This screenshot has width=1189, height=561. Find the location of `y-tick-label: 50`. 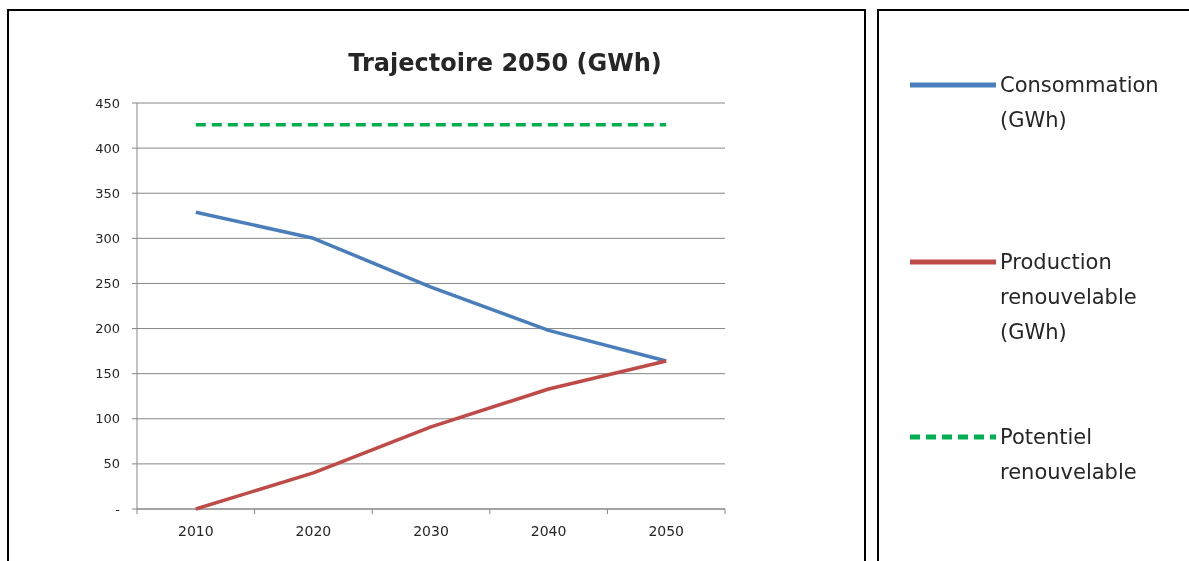

y-tick-label: 50 is located at coordinates (111, 464).